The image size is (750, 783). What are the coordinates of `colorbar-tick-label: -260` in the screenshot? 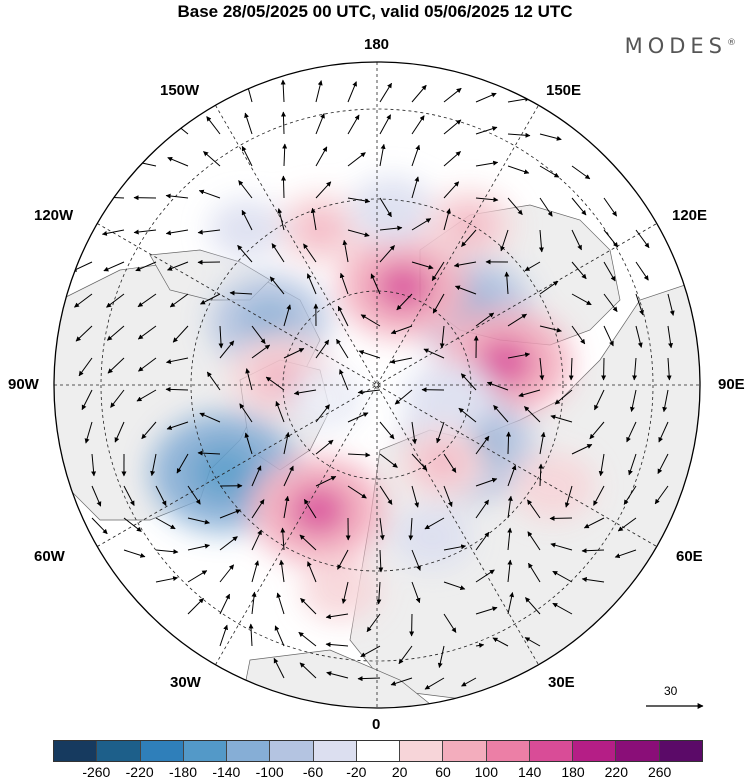 It's located at (96, 772).